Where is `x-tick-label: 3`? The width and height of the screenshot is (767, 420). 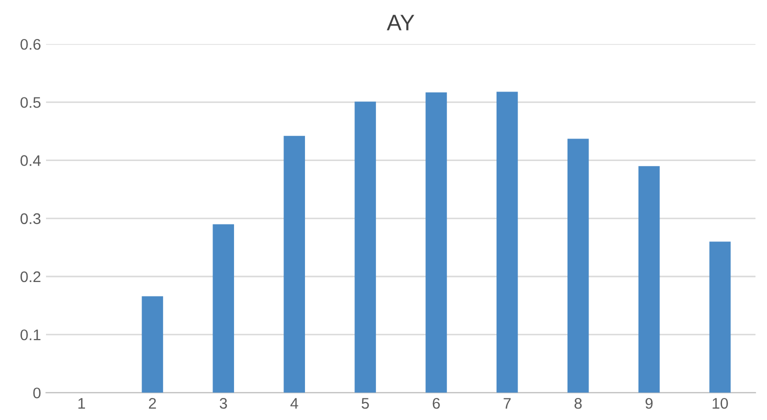 x-tick-label: 3 is located at coordinates (223, 403).